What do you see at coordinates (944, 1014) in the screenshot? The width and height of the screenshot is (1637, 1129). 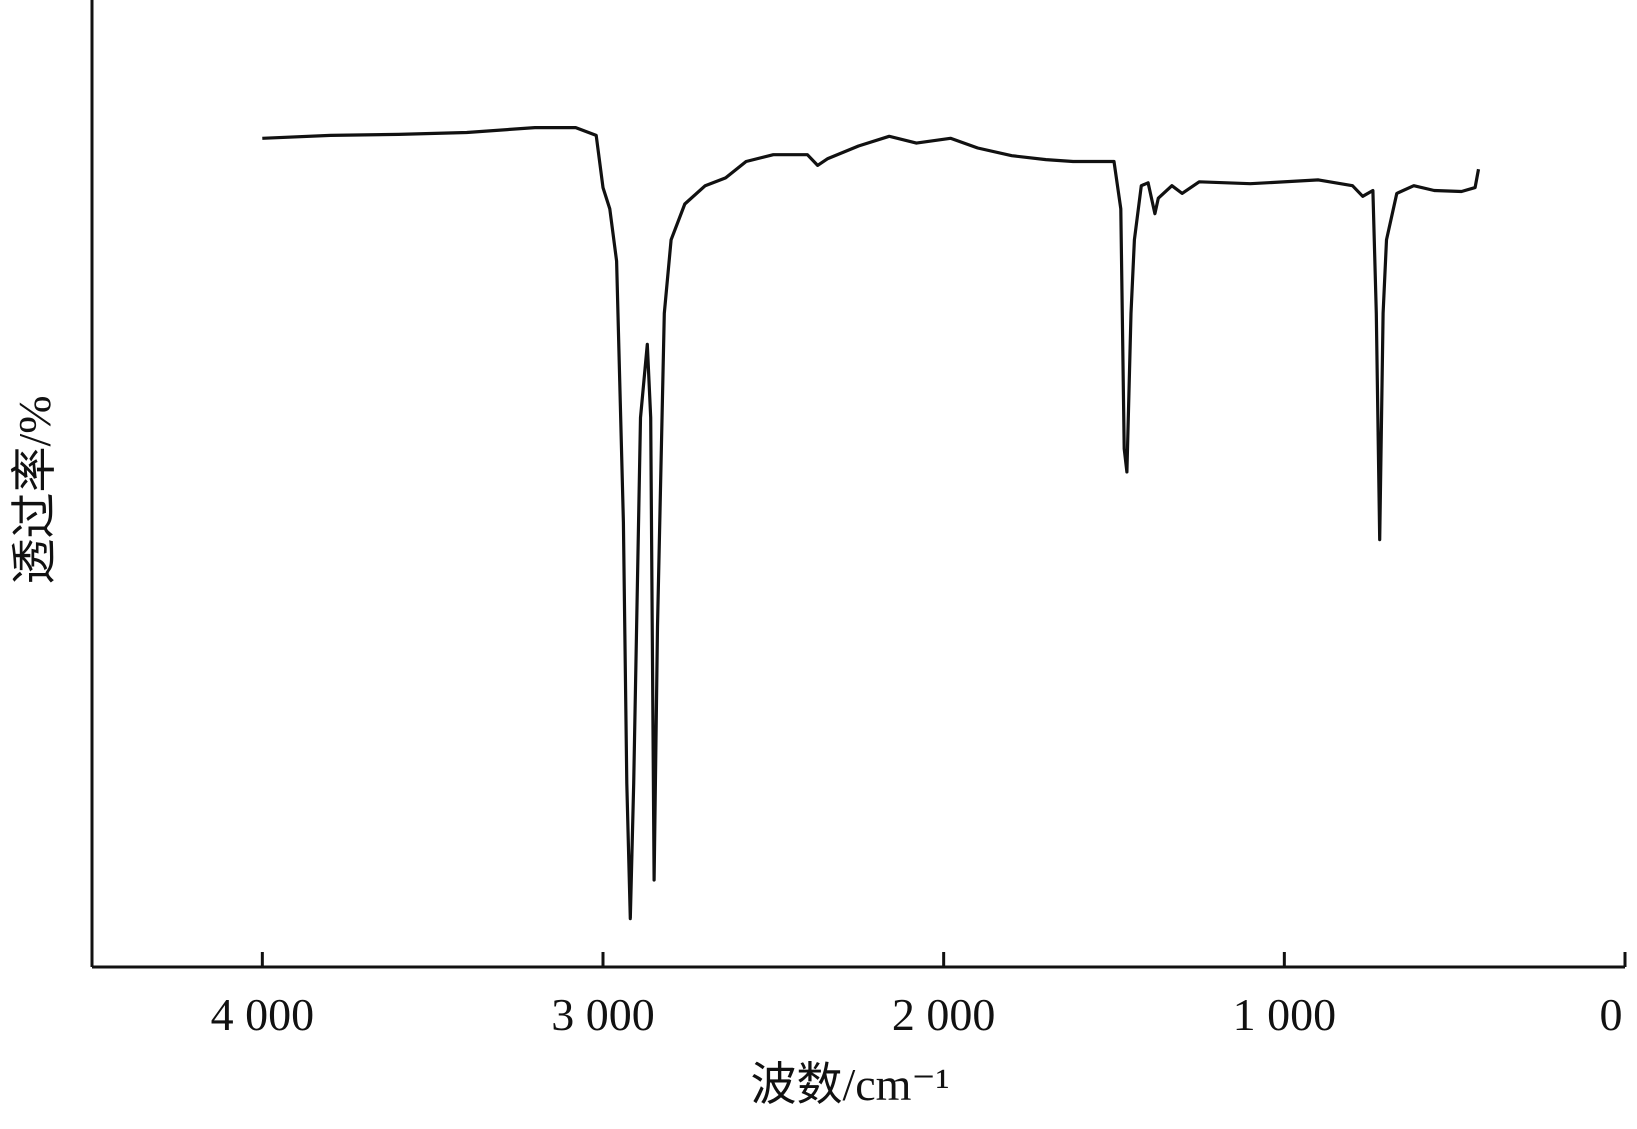 I see `x-tick-label: 2 000` at bounding box center [944, 1014].